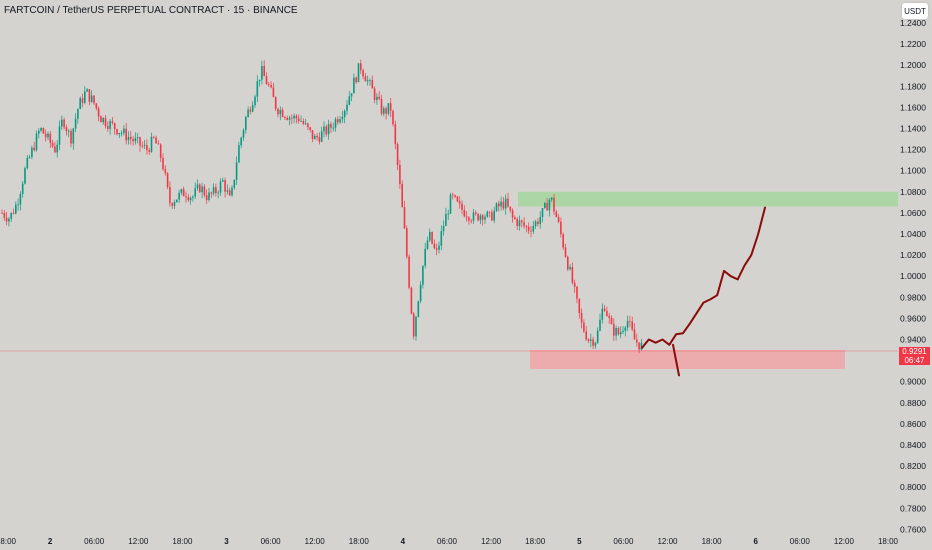 The height and width of the screenshot is (550, 932). What do you see at coordinates (913, 129) in the screenshot?
I see `price-tick-label: 1.1400` at bounding box center [913, 129].